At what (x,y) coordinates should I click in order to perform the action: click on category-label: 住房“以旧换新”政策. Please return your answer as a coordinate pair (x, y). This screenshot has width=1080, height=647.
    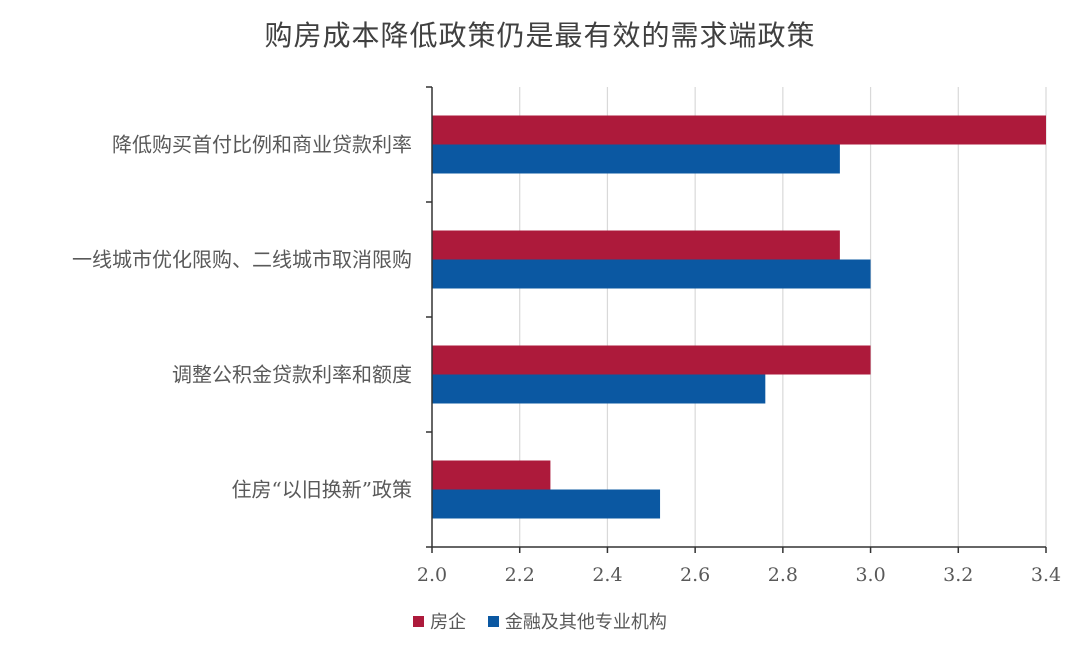
    Looking at the image, I should click on (322, 490).